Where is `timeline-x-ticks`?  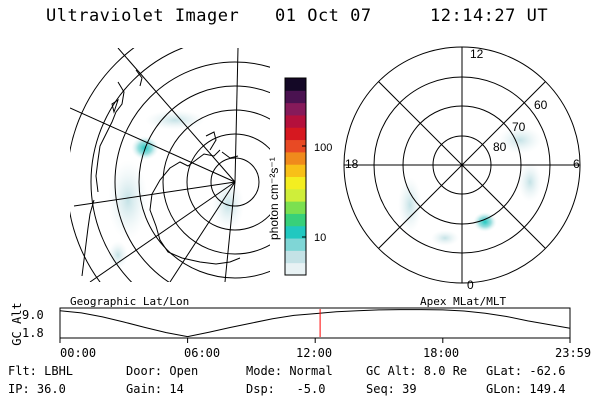
timeline-x-ticks is located at coordinates (315, 340).